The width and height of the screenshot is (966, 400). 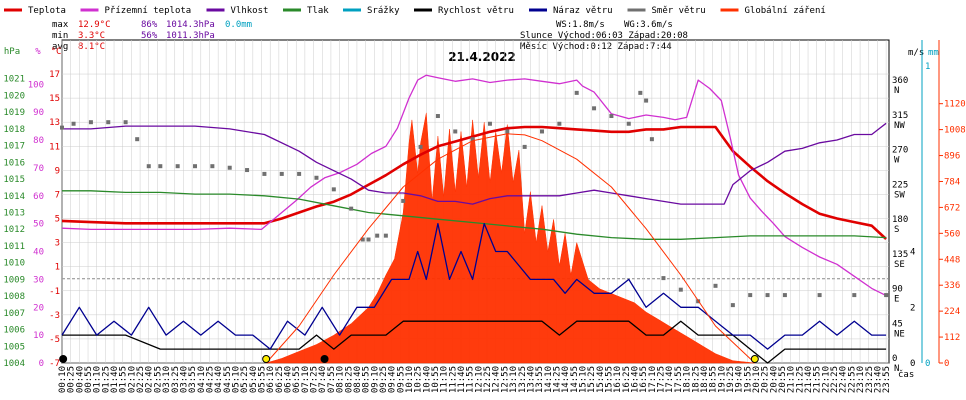 What do you see at coordinates (783, 379) in the screenshot?
I see `x-tick-label: 20:55` at bounding box center [783, 379].